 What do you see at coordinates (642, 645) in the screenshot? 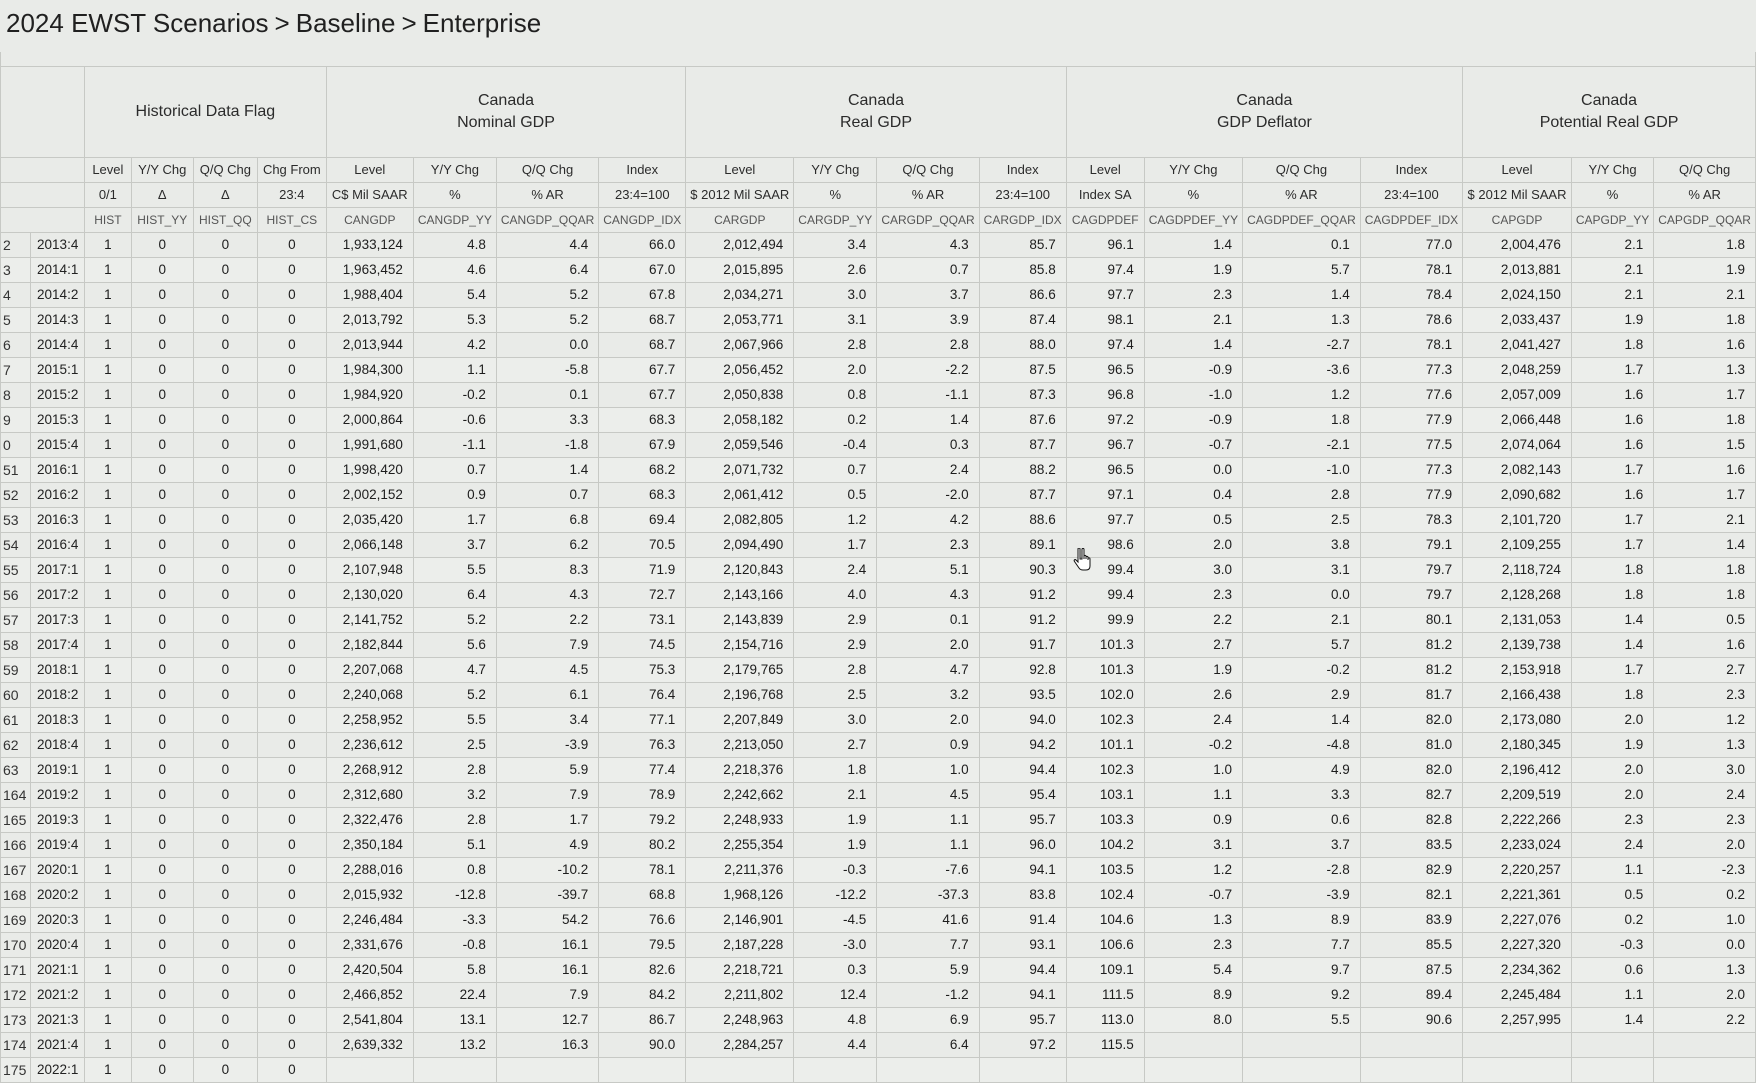
I see `grid-cell: 74.5` at bounding box center [642, 645].